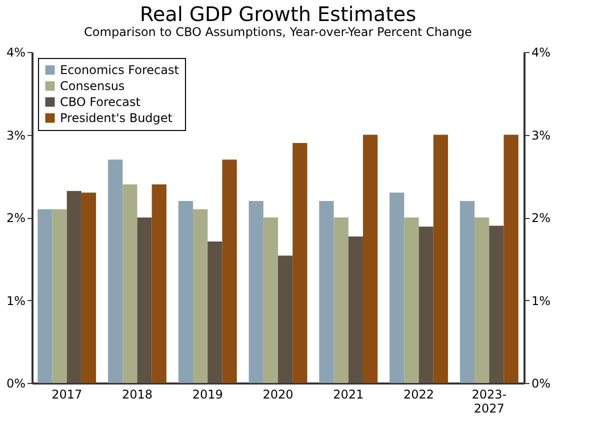 The image size is (589, 421). I want to click on x-tick-label: 2018, so click(137, 395).